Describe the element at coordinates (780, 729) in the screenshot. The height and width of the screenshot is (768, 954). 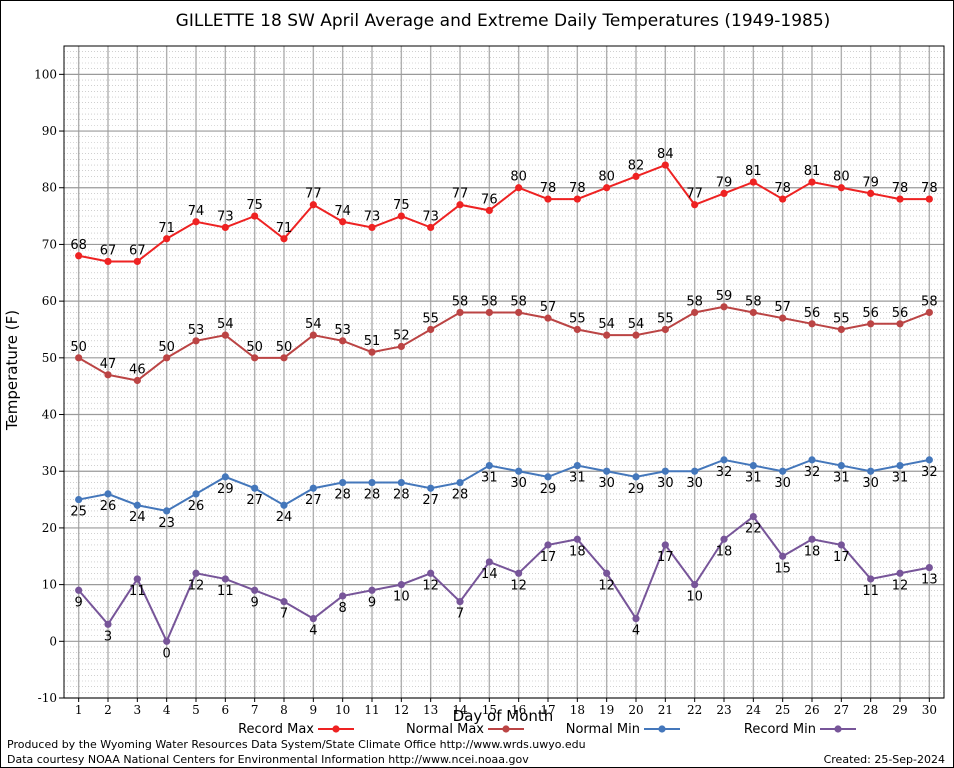
I see `legend-label-record-min: Record Min` at that location.